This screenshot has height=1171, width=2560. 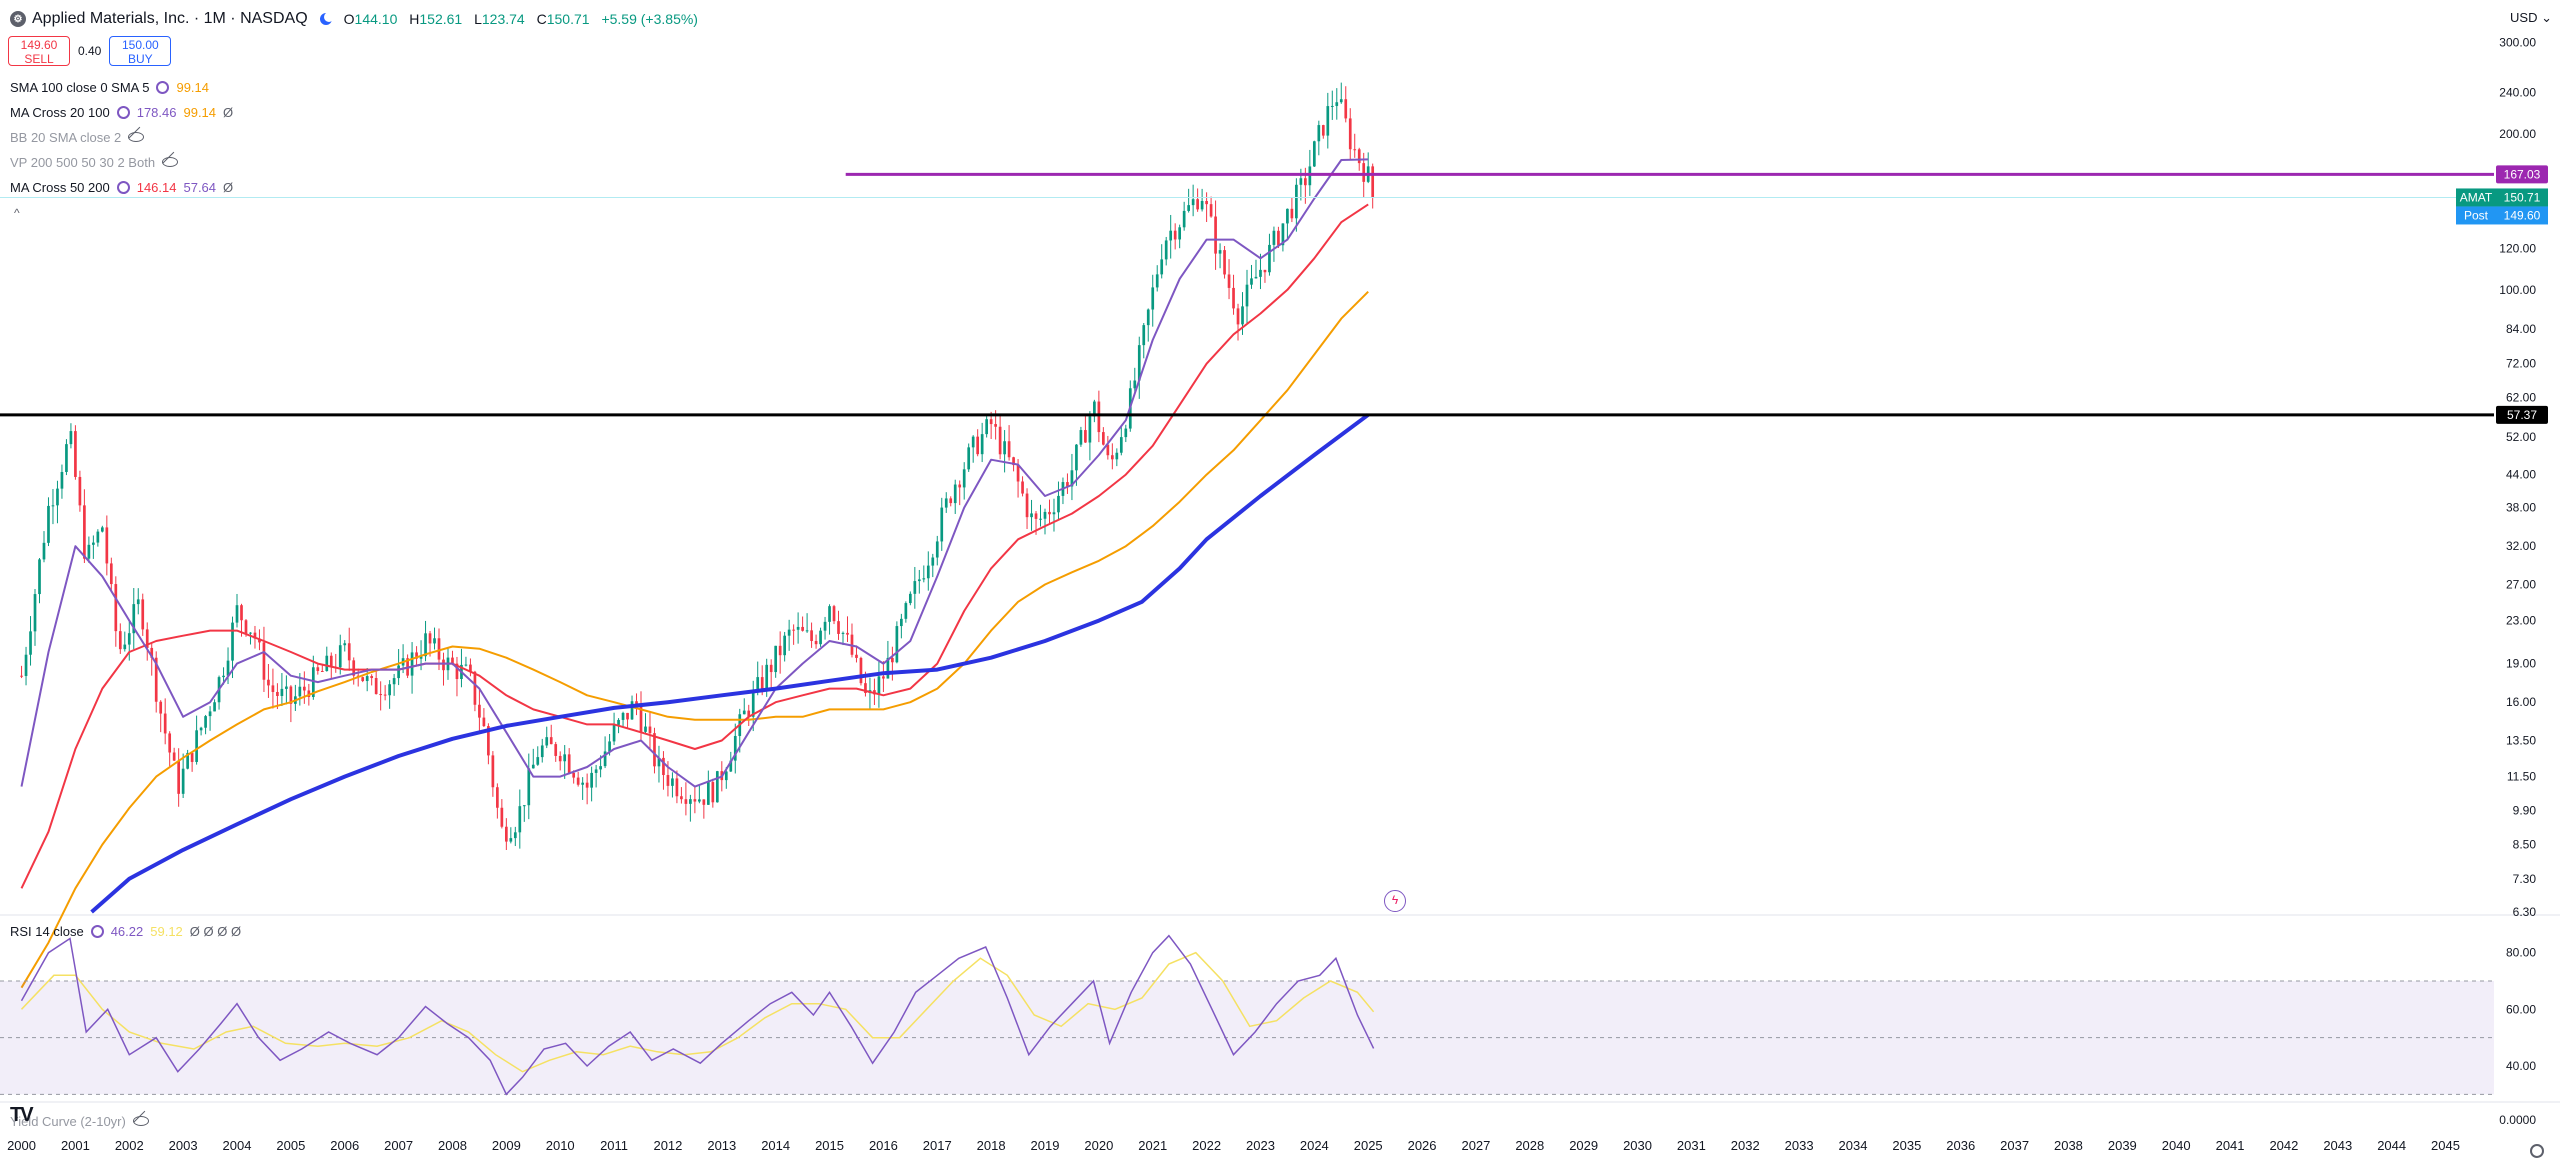 What do you see at coordinates (2537, 1151) in the screenshot?
I see `settings-gear-icon` at bounding box center [2537, 1151].